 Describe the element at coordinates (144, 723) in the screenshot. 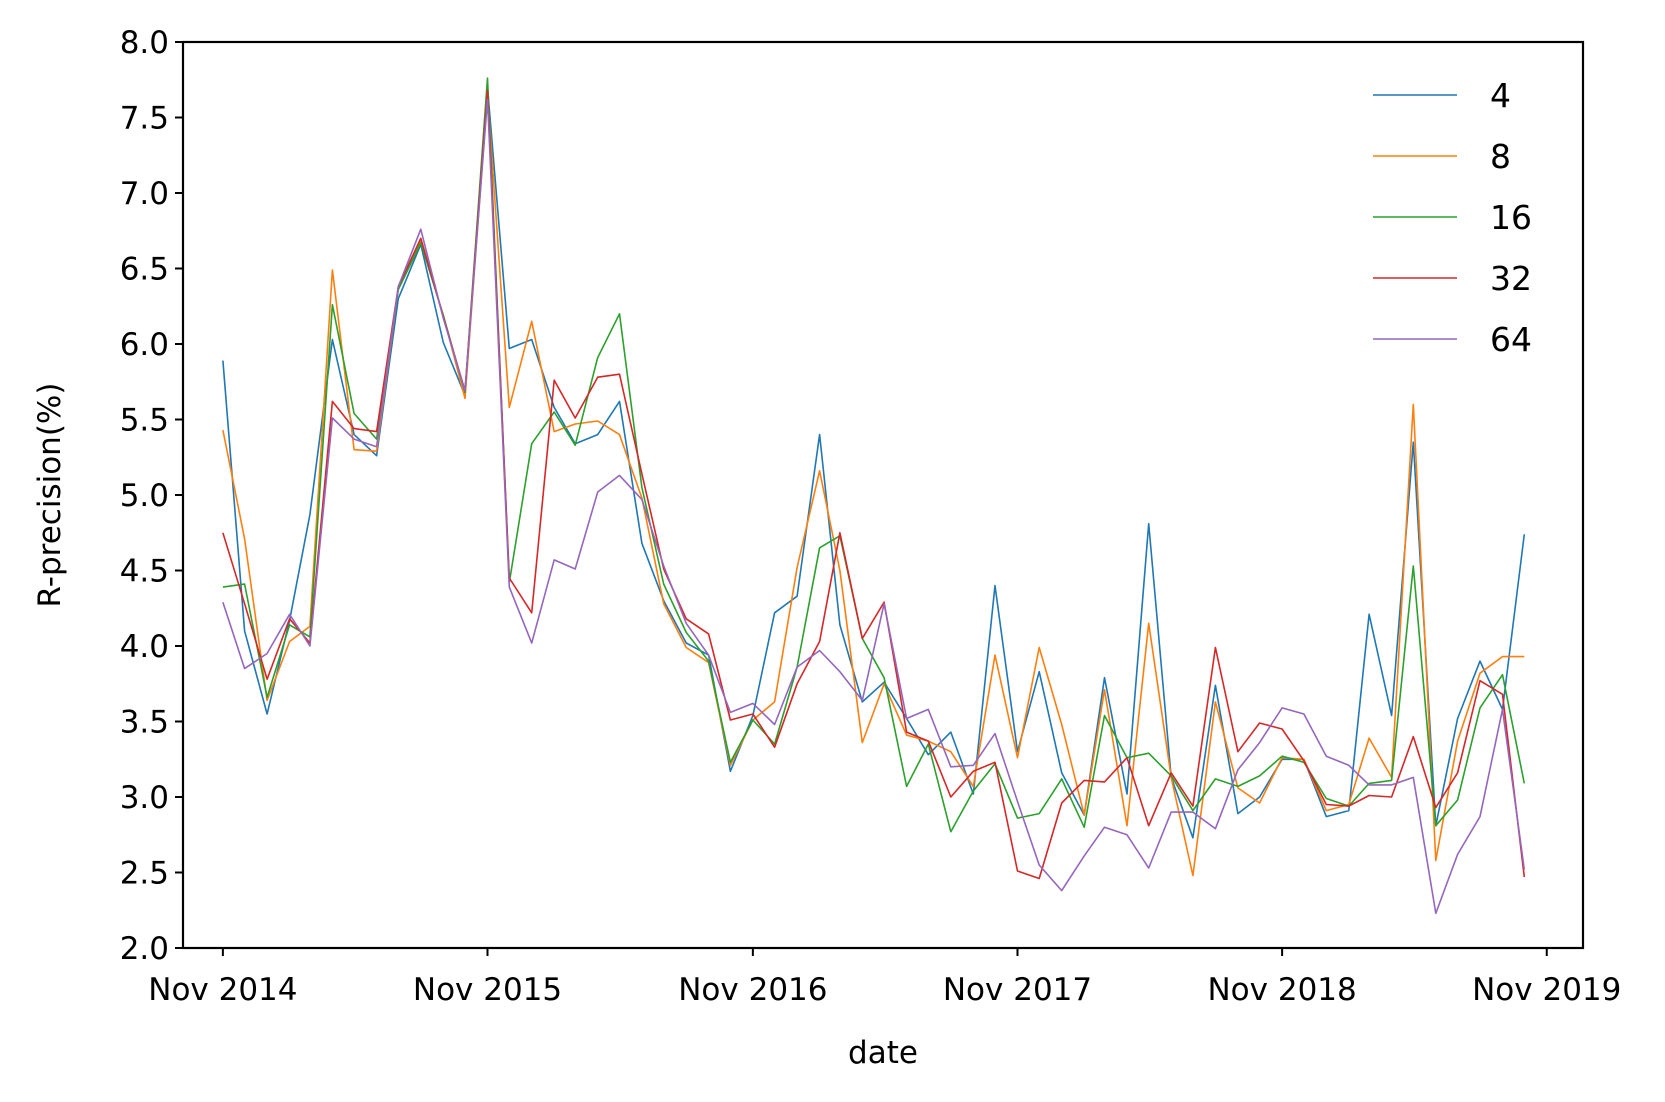

I see `y-tick-label: 3.5` at that location.